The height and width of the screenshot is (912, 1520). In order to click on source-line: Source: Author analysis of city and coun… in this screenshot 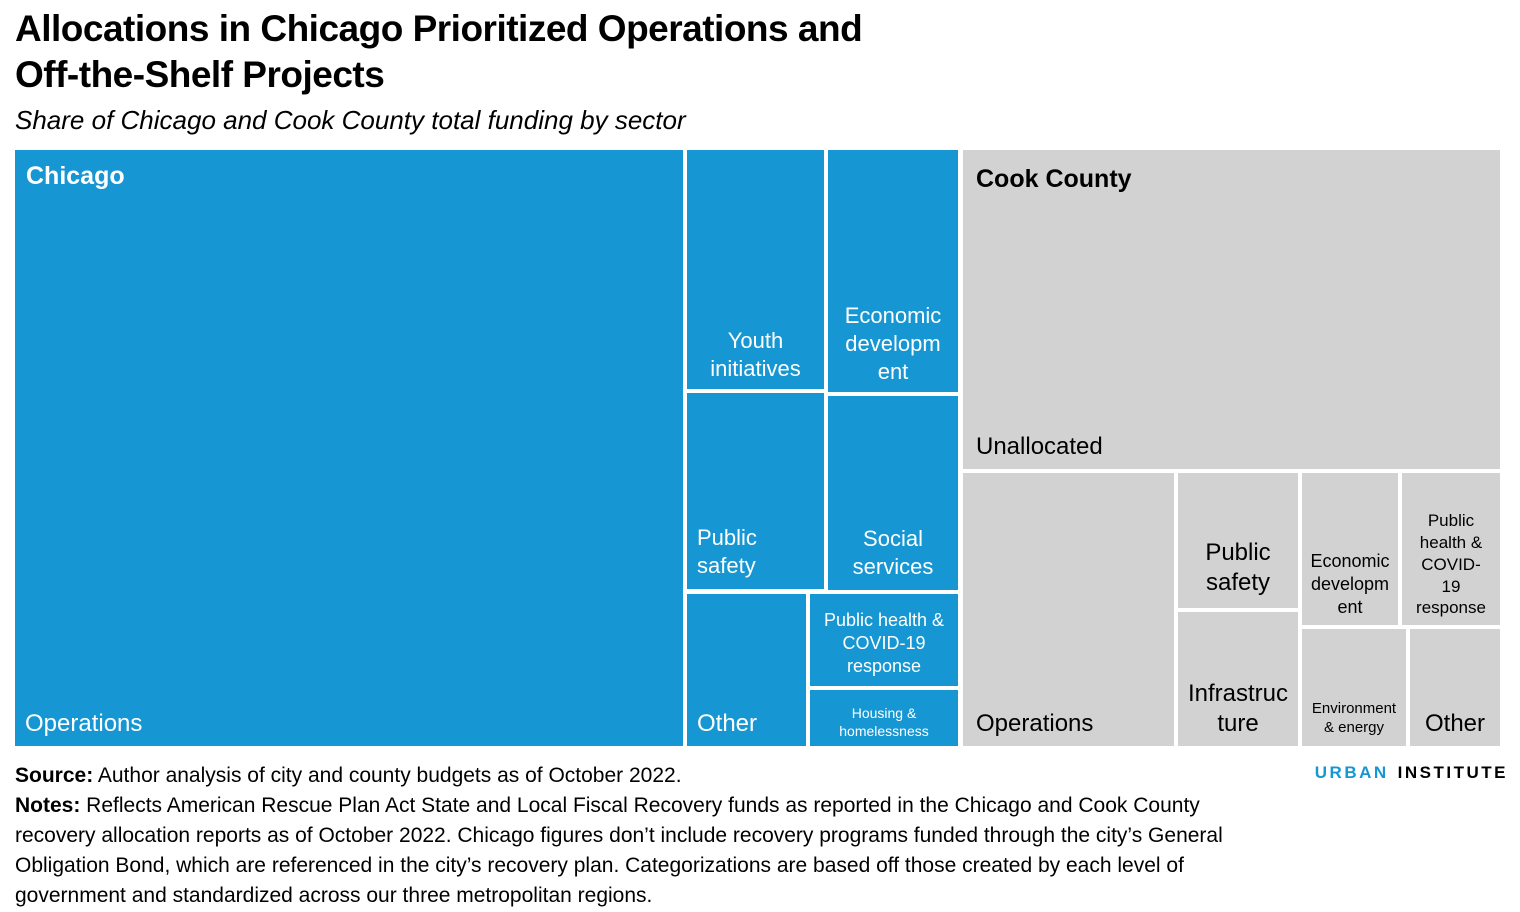, I will do `click(640, 776)`.